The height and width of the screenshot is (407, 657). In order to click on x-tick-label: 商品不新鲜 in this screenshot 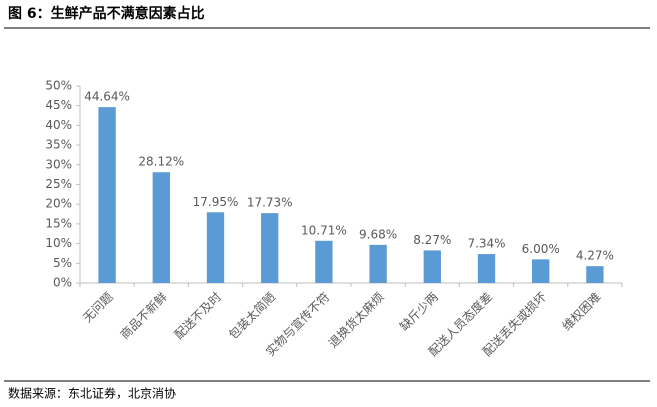, I will do `click(143, 315)`.